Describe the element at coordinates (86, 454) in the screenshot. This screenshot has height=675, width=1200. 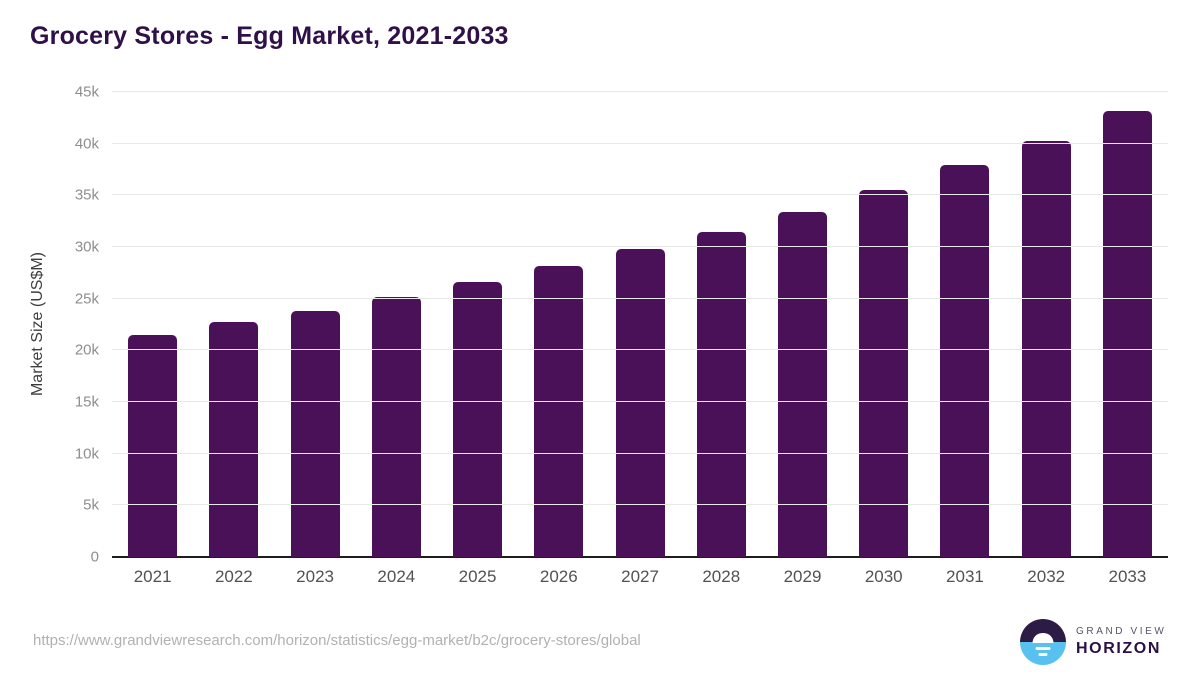
I see `y-tick-label: 10k` at that location.